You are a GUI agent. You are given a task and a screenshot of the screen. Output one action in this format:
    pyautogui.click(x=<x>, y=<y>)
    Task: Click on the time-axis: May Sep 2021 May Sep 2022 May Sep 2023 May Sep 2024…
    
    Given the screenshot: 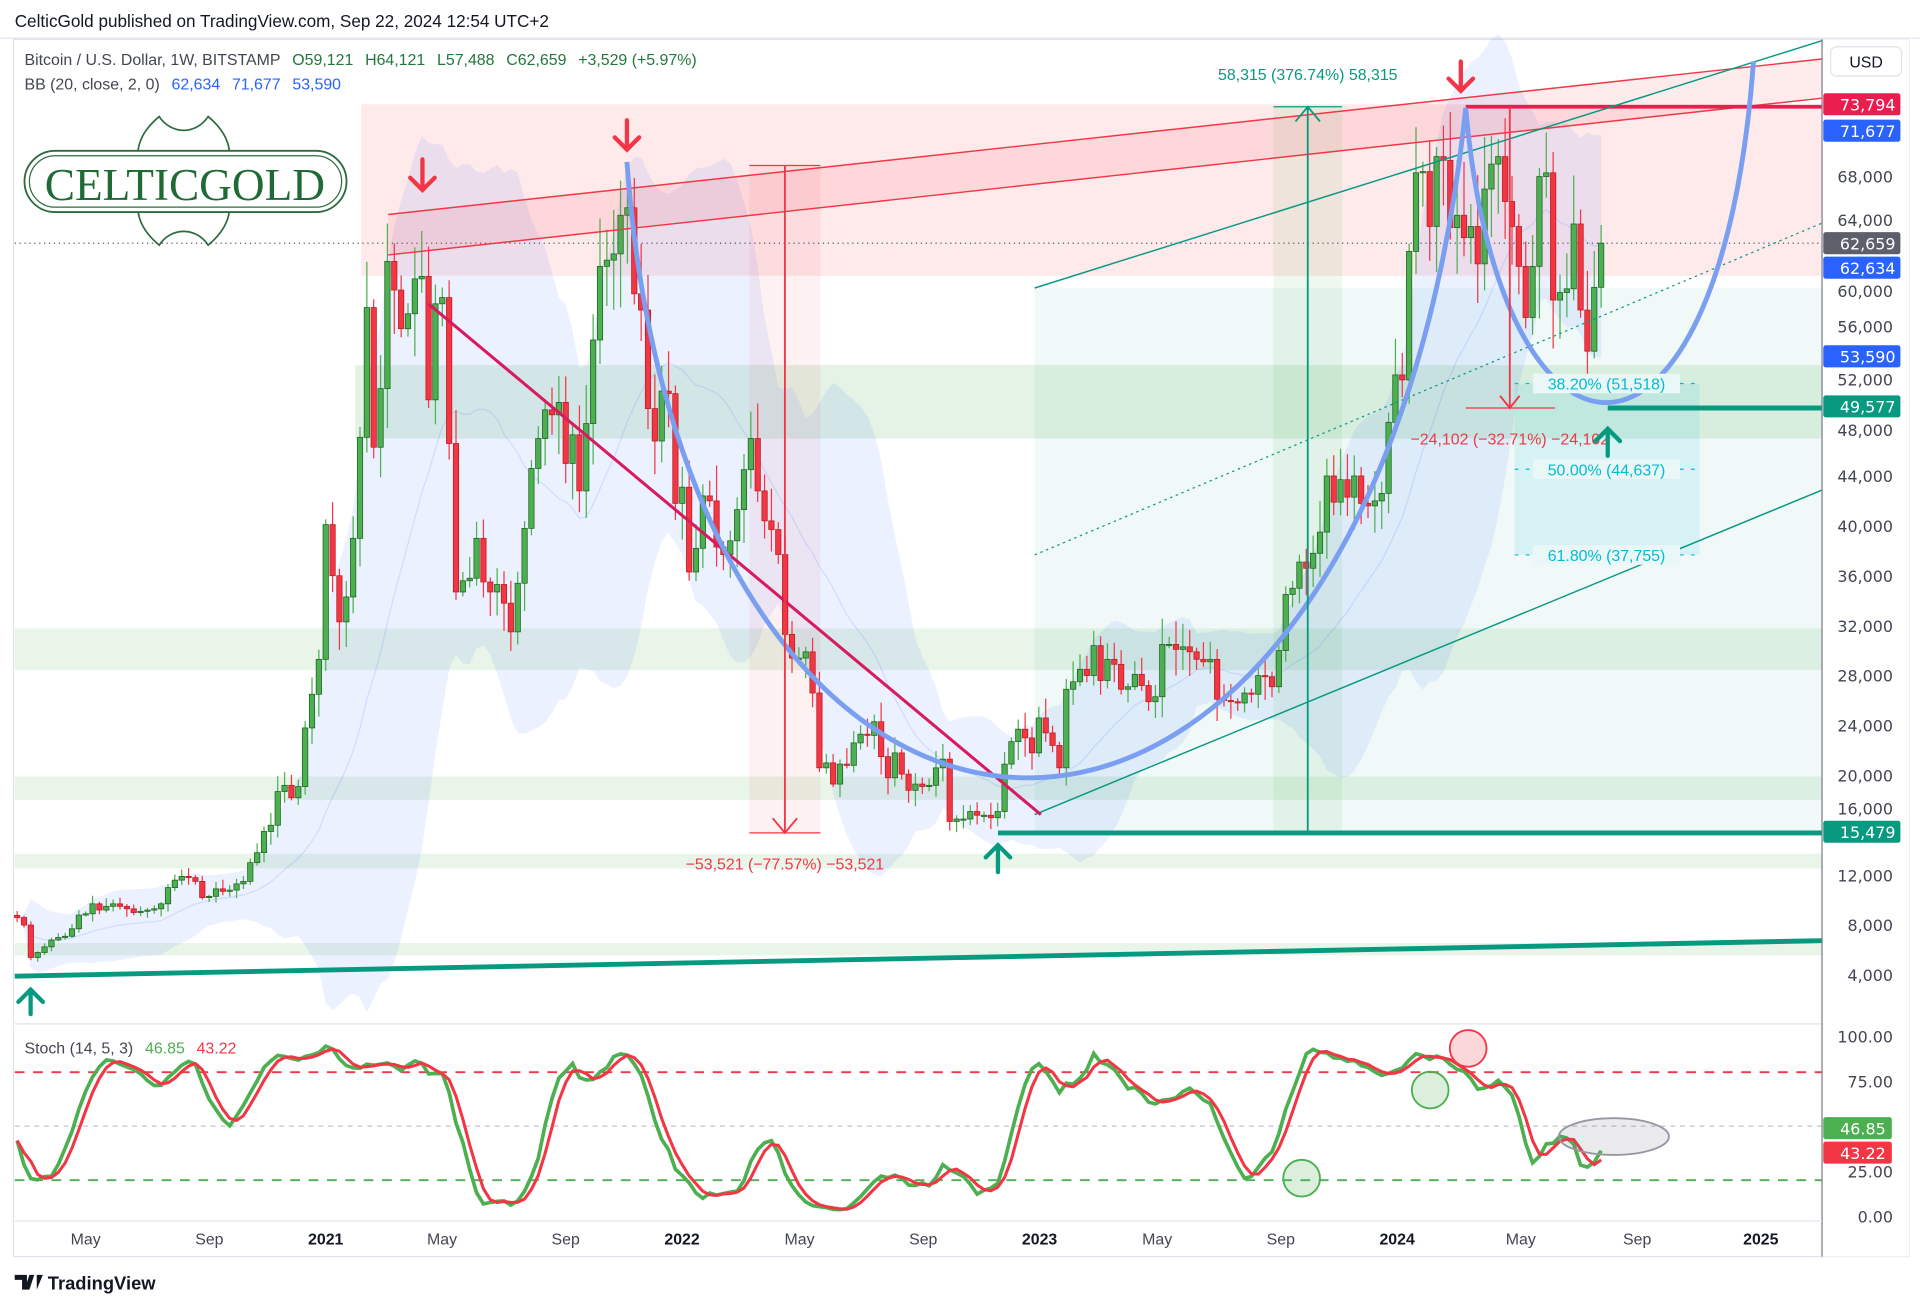 What is the action you would take?
    pyautogui.click(x=925, y=1239)
    